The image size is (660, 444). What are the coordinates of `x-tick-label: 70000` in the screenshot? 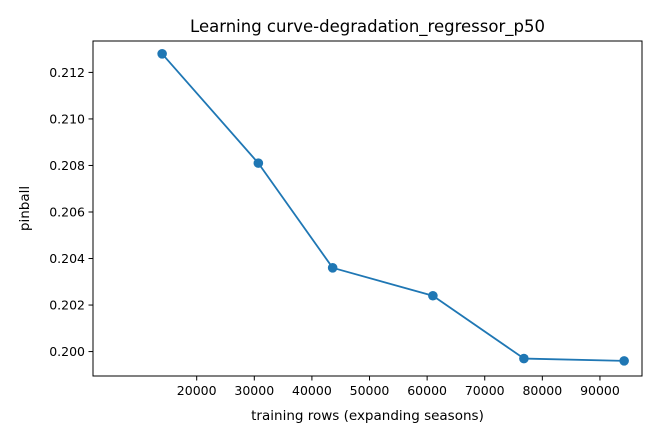 It's located at (485, 390).